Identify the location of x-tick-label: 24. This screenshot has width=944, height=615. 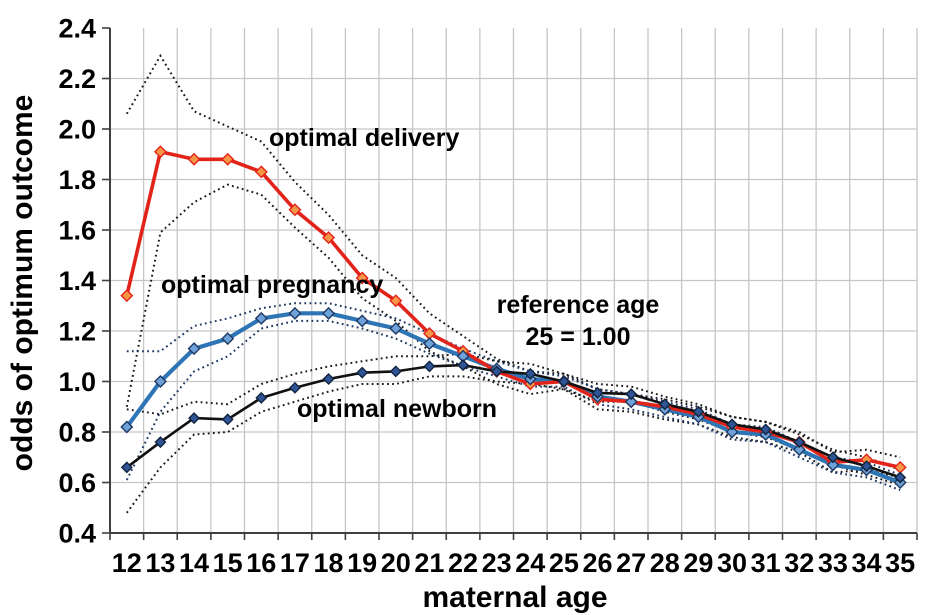
(530, 563).